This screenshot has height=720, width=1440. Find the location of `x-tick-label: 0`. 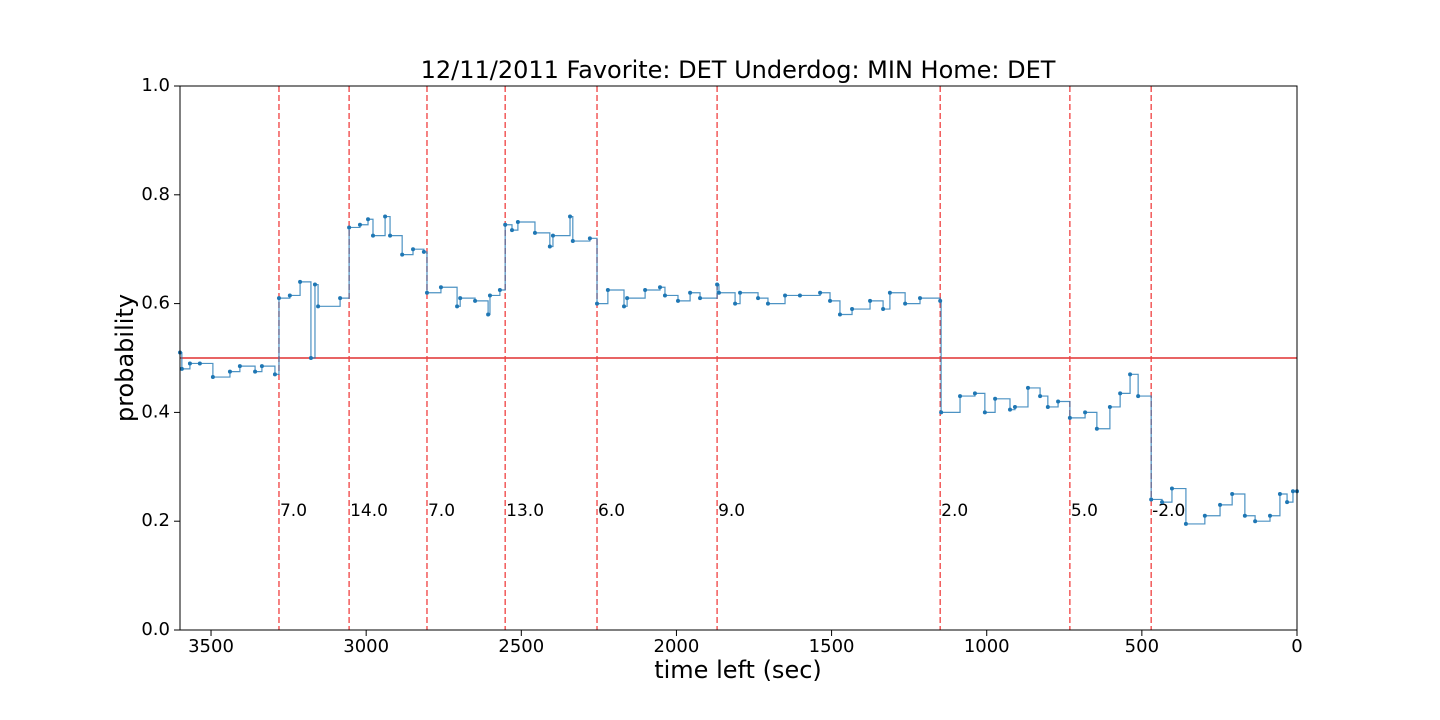

x-tick-label: 0 is located at coordinates (1296, 646).